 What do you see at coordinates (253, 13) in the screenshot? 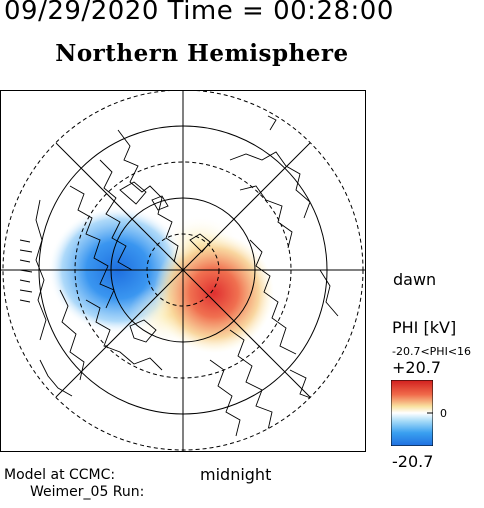
I see `header-equals: =` at bounding box center [253, 13].